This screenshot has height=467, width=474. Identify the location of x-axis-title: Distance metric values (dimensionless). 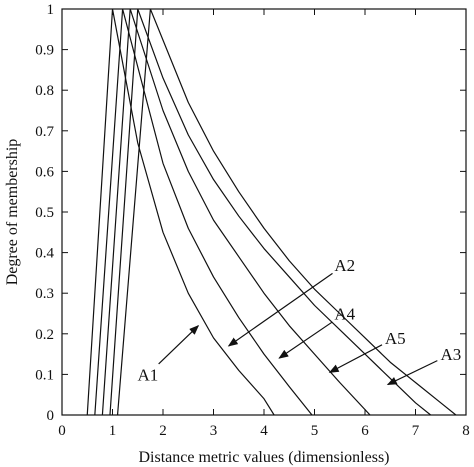
(263, 457).